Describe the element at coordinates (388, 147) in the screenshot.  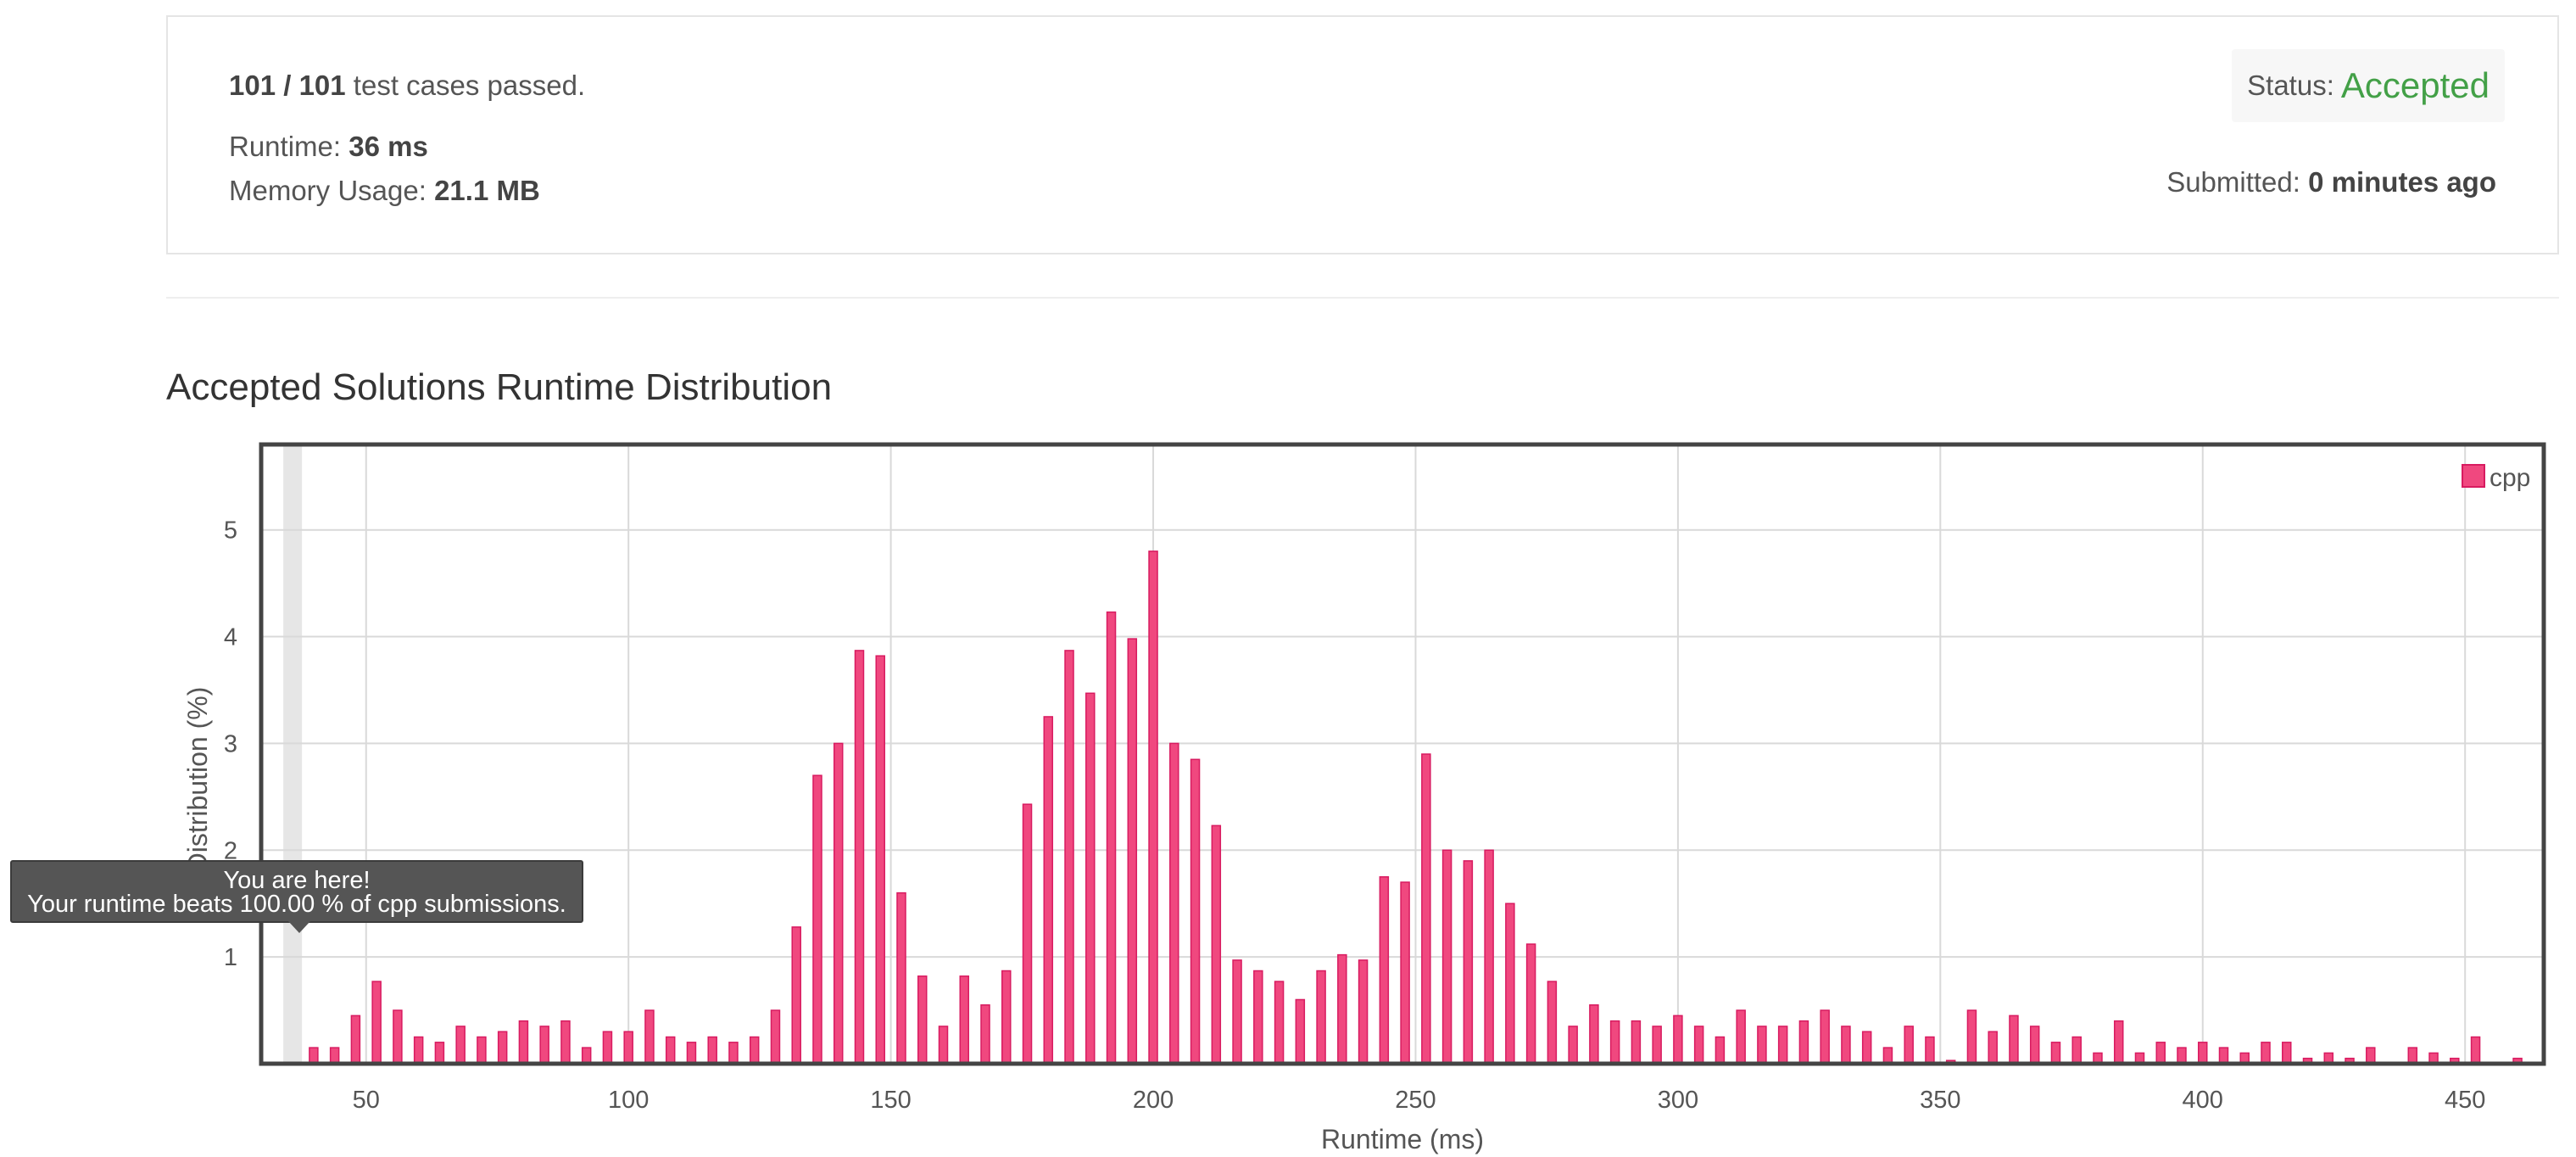
I see `runtime-value: 36 ms` at that location.